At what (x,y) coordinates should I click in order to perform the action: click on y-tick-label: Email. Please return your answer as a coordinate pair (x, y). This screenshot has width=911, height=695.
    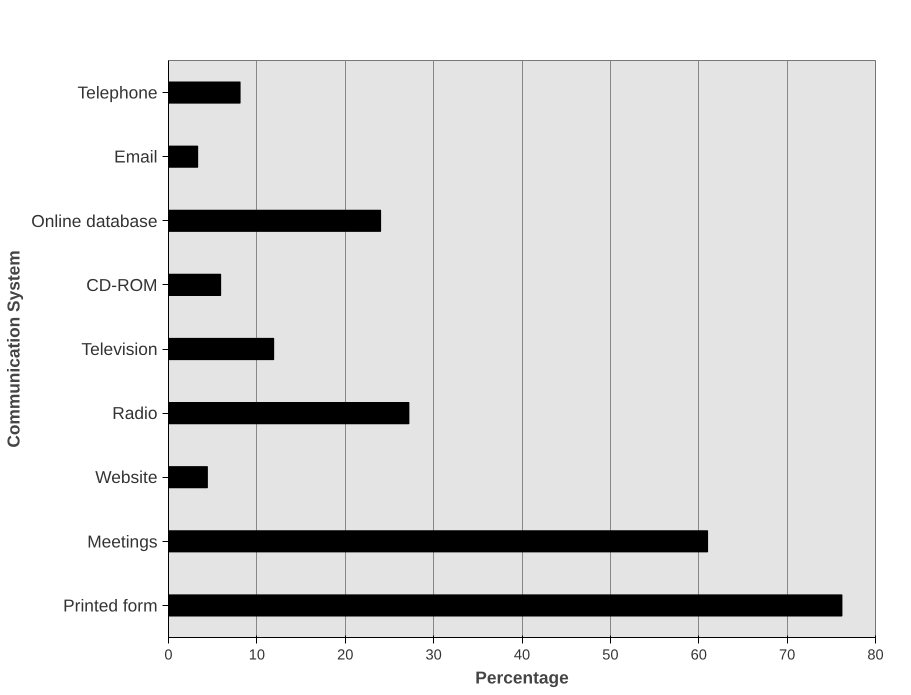
    Looking at the image, I should click on (136, 156).